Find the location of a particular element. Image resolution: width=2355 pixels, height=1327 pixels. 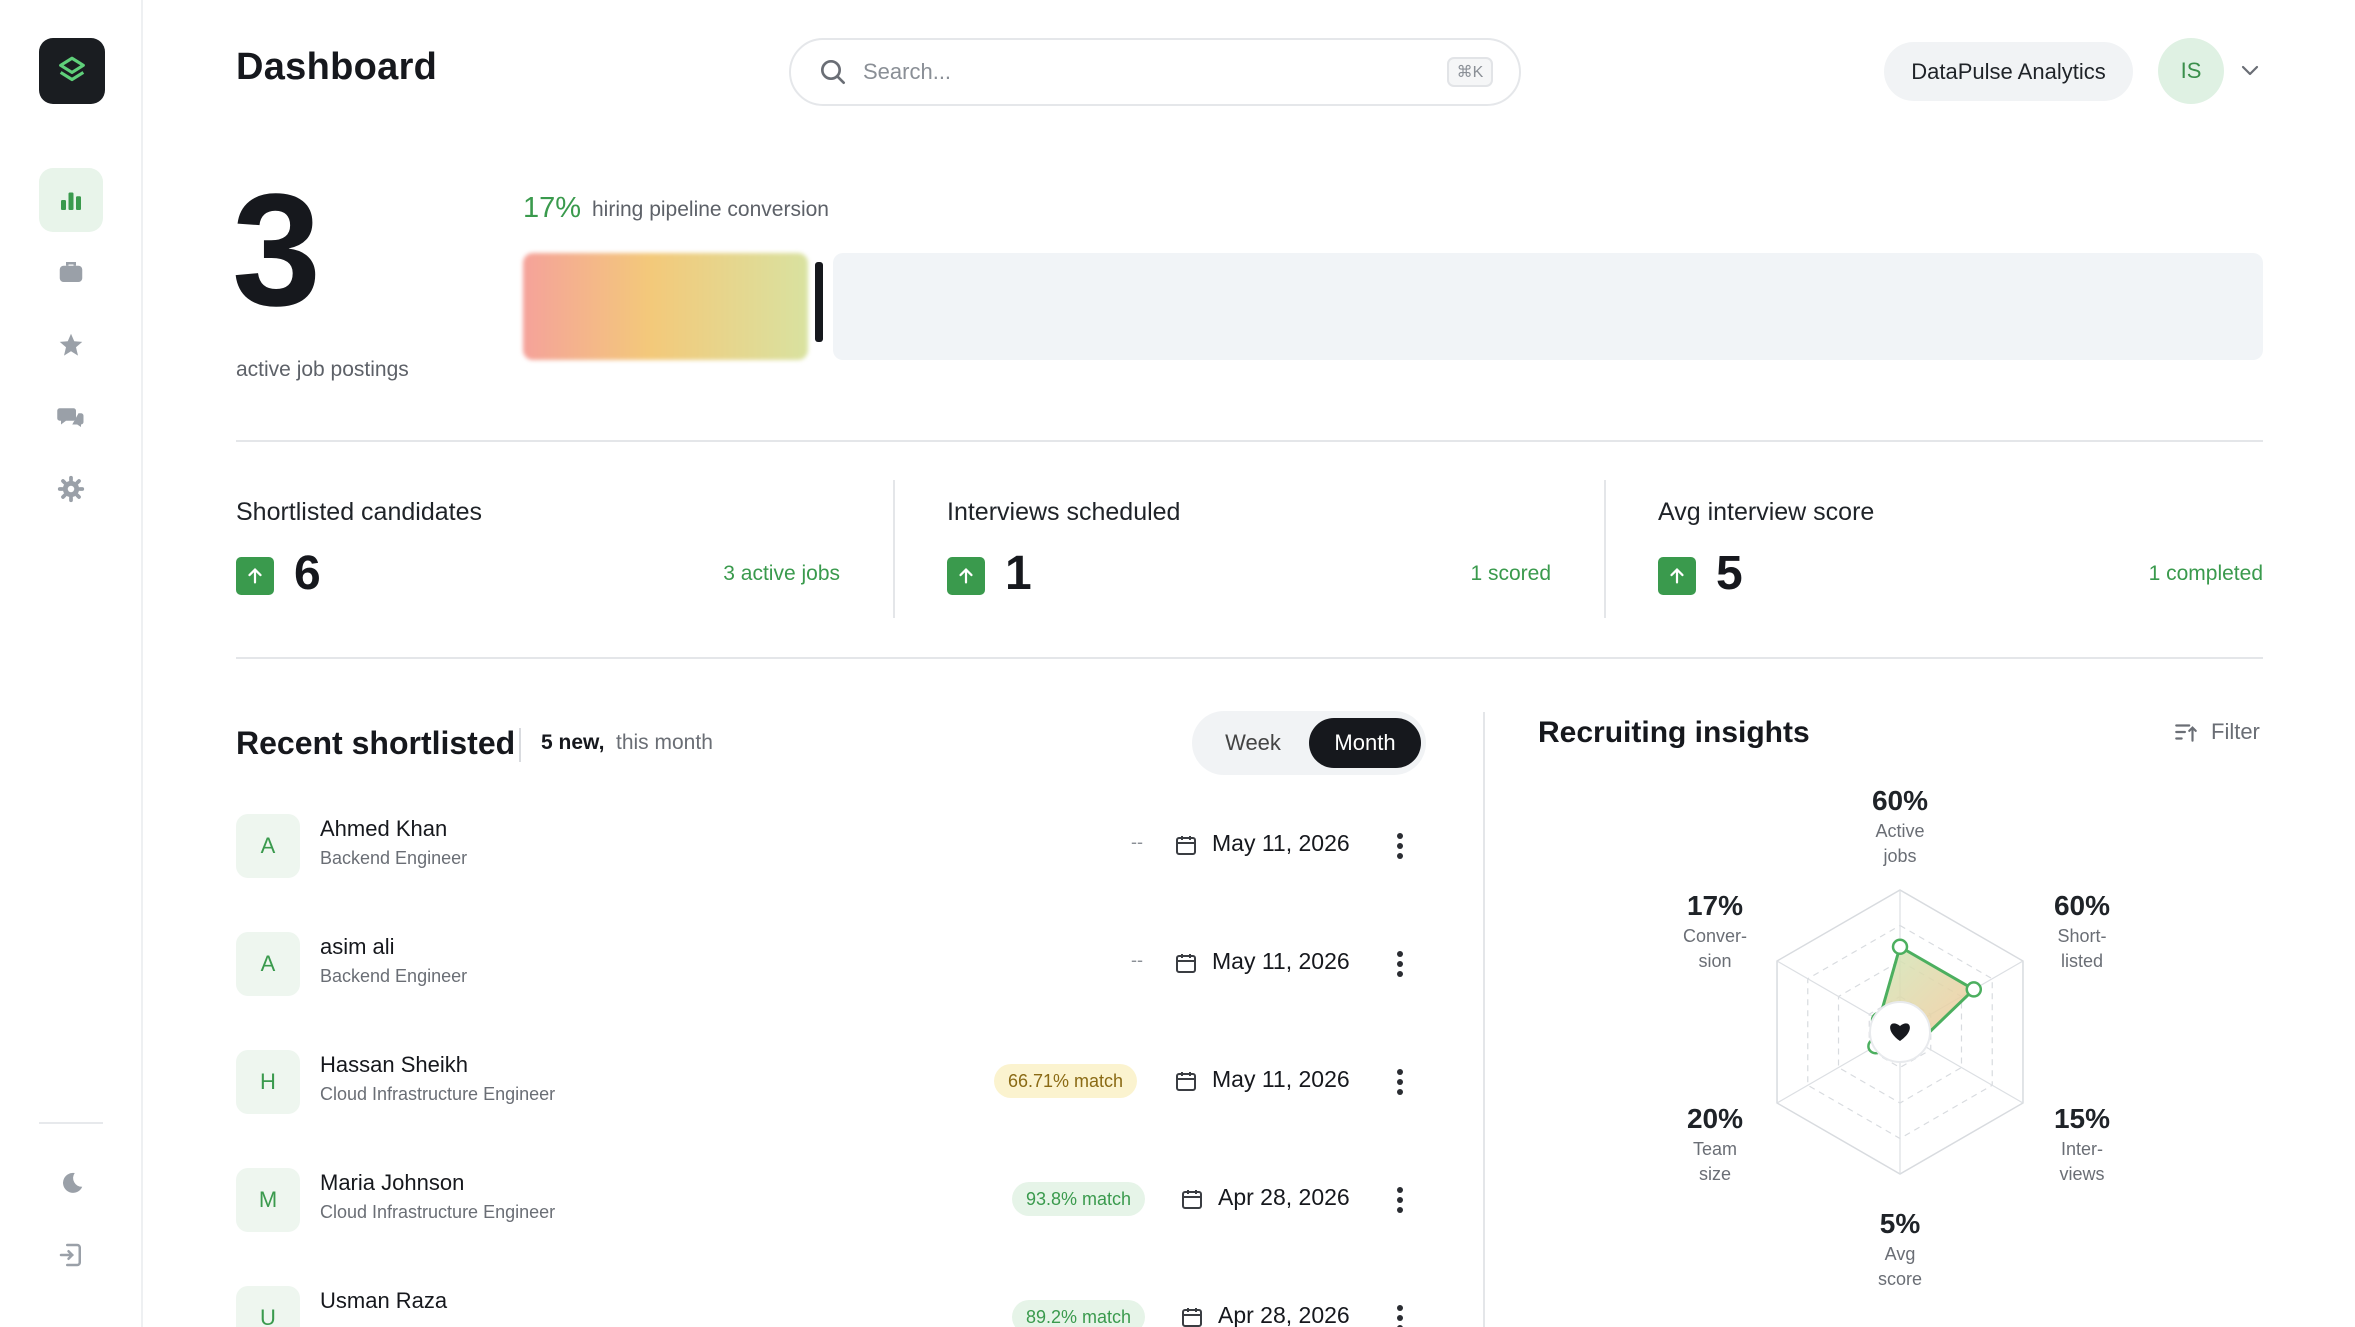

candidate-initial: M is located at coordinates (268, 1200).